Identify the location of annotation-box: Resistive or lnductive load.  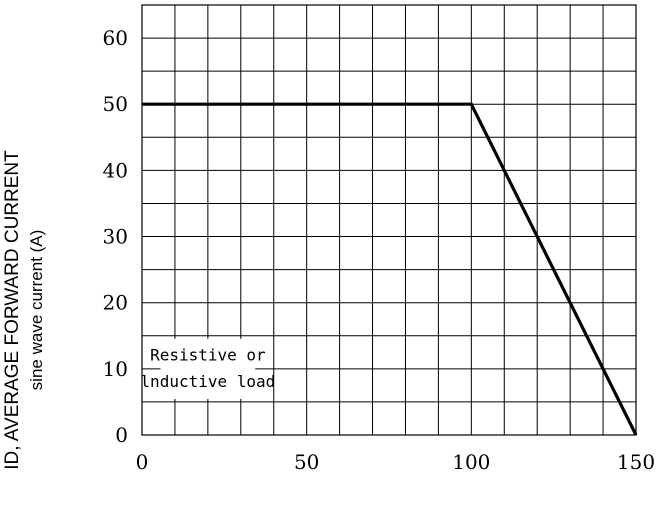
(207, 368).